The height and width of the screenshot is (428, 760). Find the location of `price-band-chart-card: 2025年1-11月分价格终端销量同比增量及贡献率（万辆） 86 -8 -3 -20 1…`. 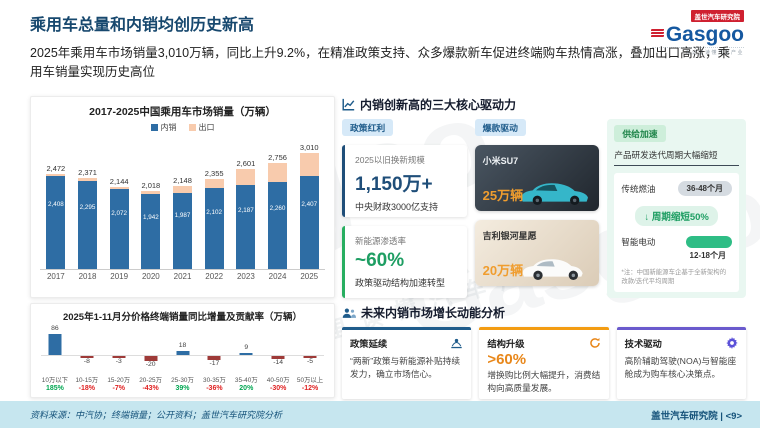

price-band-chart-card: 2025年1-11月分价格终端销量同比增量及贡献率（万辆） 86 -8 -3 -20 1… is located at coordinates (182, 350).